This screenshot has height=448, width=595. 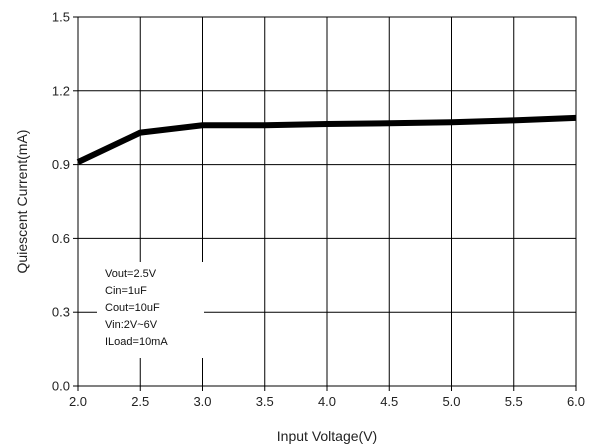 What do you see at coordinates (22, 202) in the screenshot?
I see `y-axis-title: Quiescent Current(mA)` at bounding box center [22, 202].